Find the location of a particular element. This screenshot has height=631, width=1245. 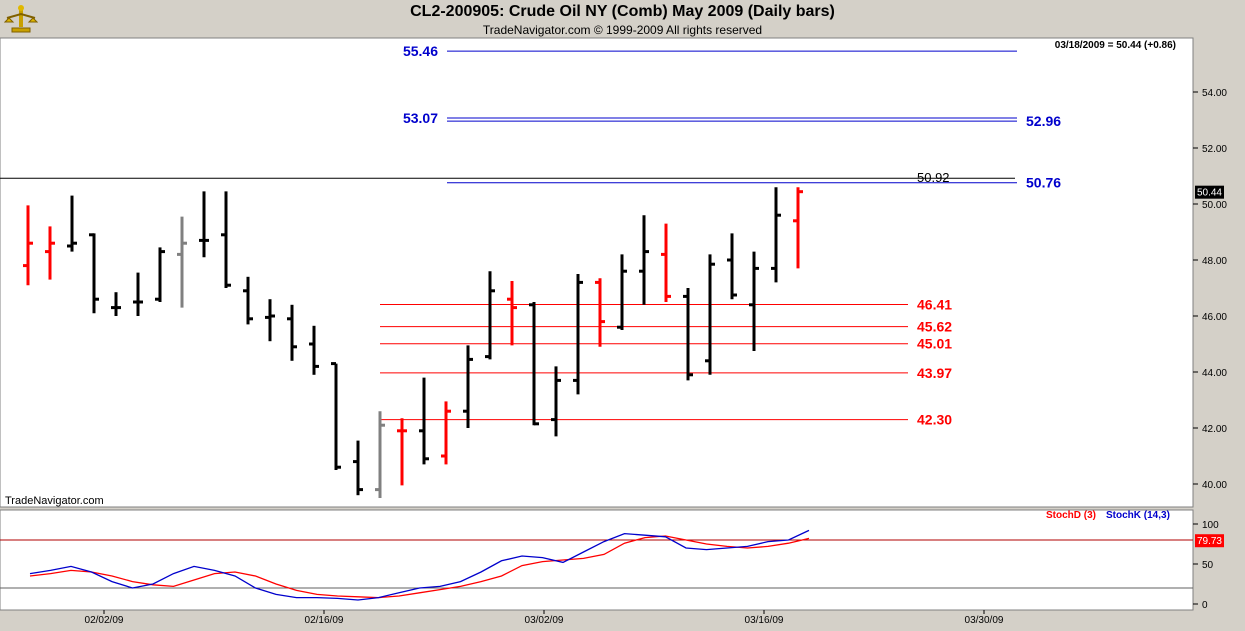

support-label: 42.30 is located at coordinates (934, 420).